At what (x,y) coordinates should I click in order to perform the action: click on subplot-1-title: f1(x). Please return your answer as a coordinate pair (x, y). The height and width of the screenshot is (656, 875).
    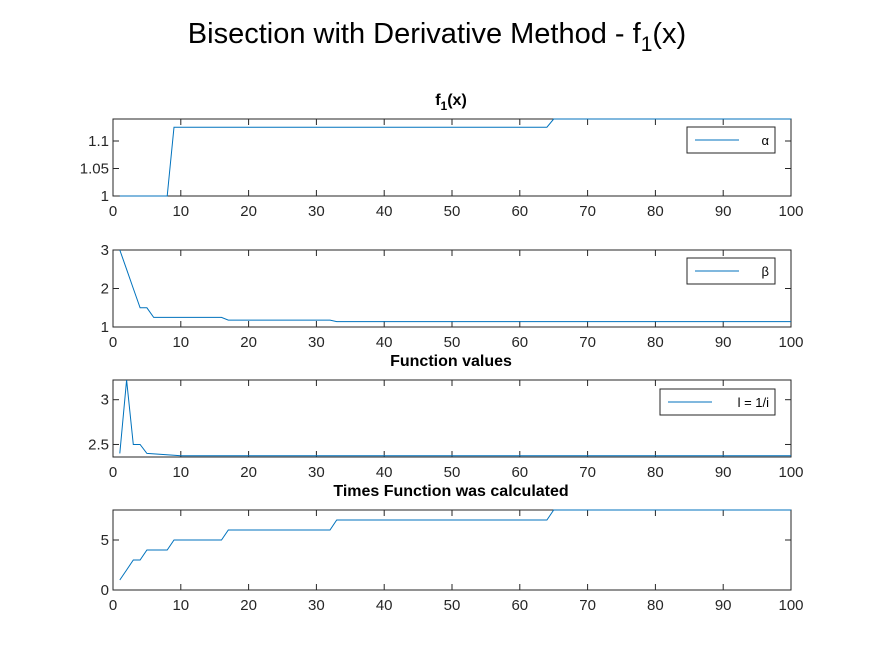
    Looking at the image, I should click on (451, 102).